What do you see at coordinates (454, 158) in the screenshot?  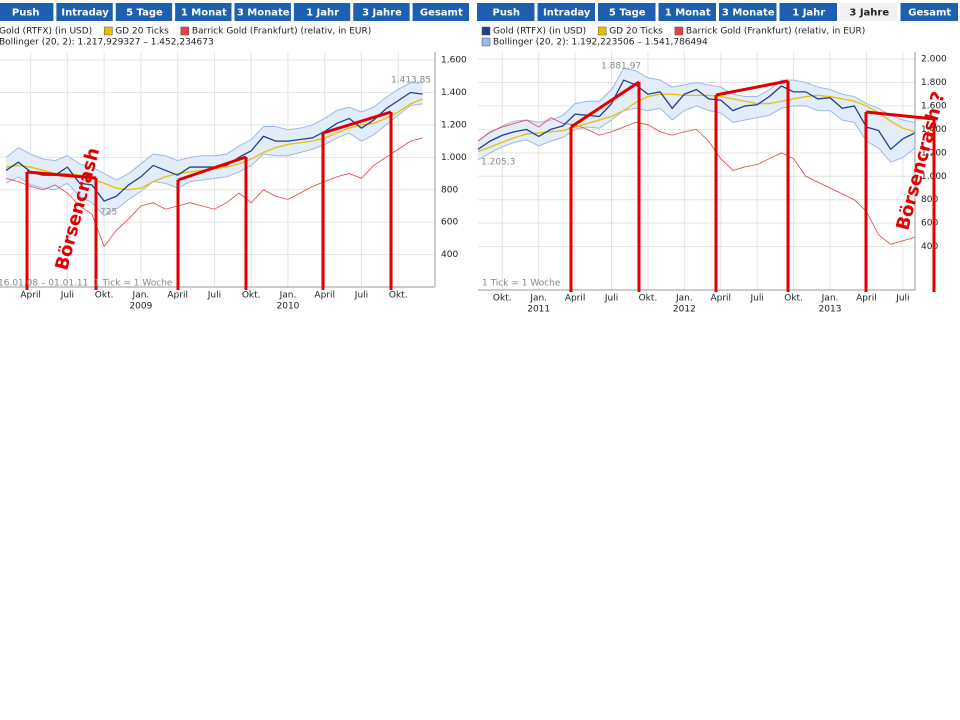 I see `y-tick-label: 1.000` at bounding box center [454, 158].